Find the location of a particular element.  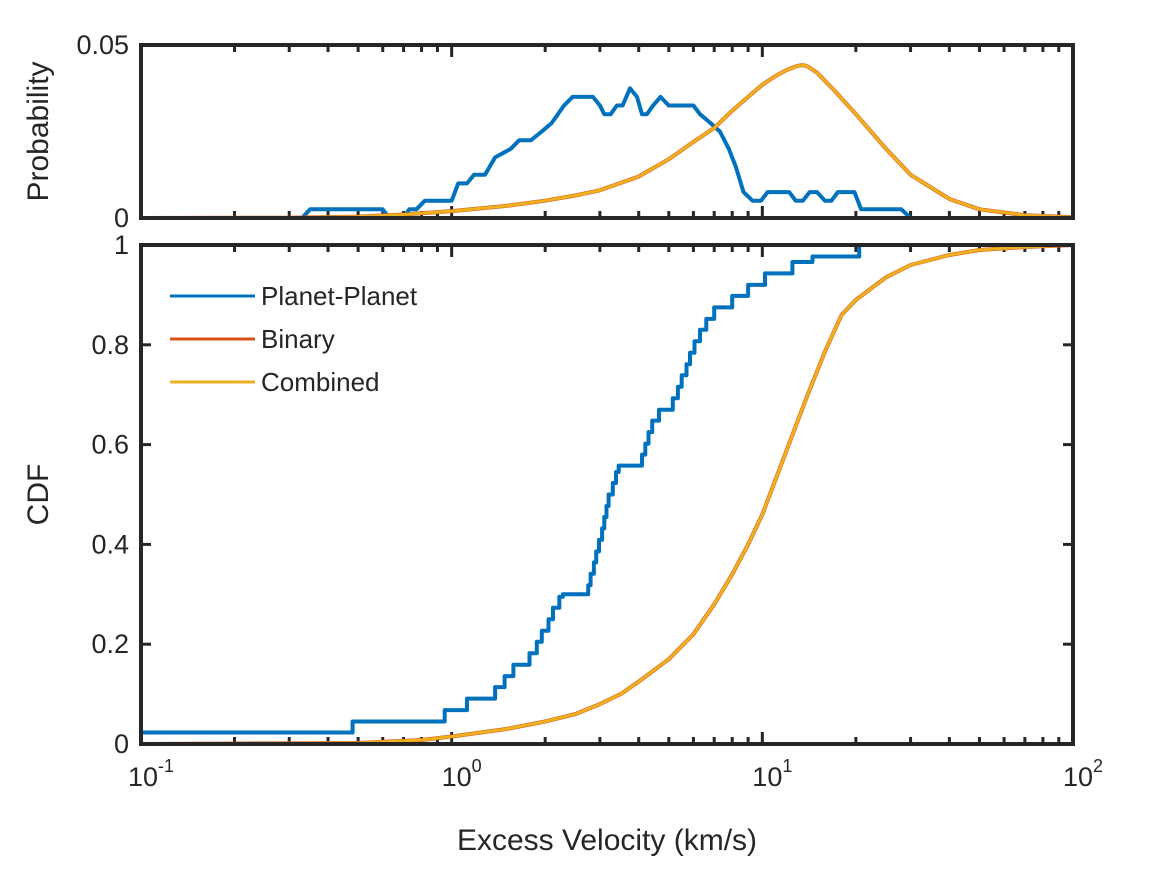

x-tick-label: 10¹ is located at coordinates (772, 774).